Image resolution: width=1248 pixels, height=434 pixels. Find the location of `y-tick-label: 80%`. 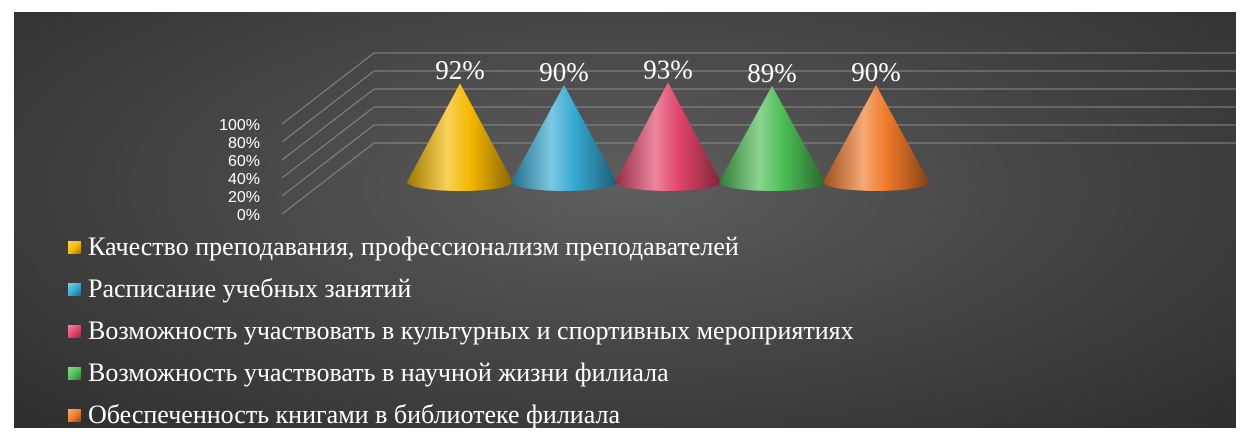

y-tick-label: 80% is located at coordinates (244, 143).